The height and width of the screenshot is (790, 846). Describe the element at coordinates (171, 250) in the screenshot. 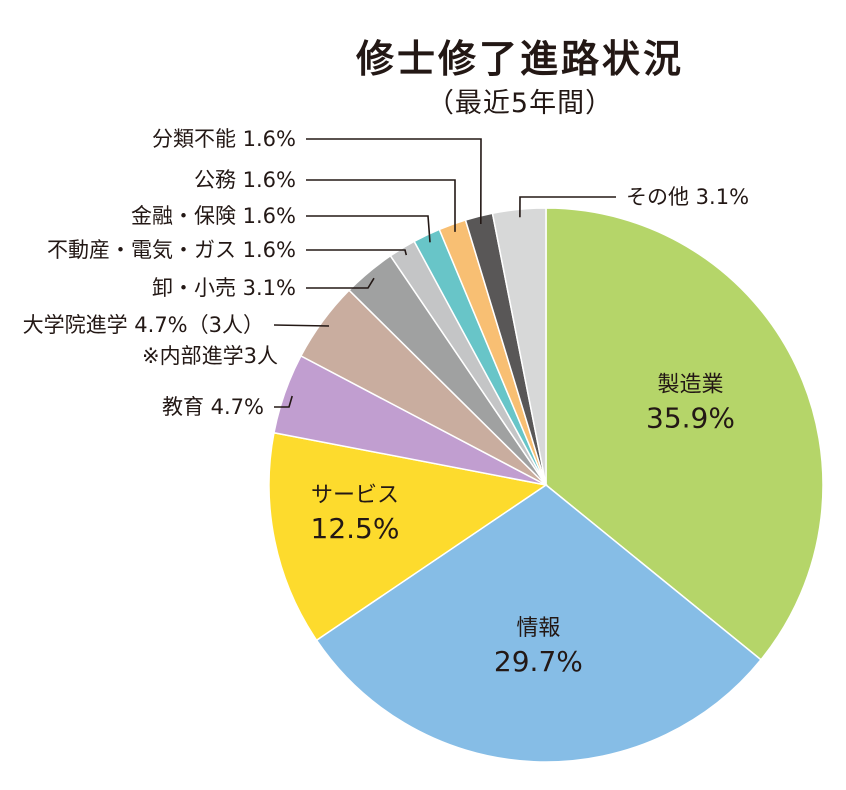

I see `slice-label-6: 不動産・電気・ガス 1.6%` at that location.